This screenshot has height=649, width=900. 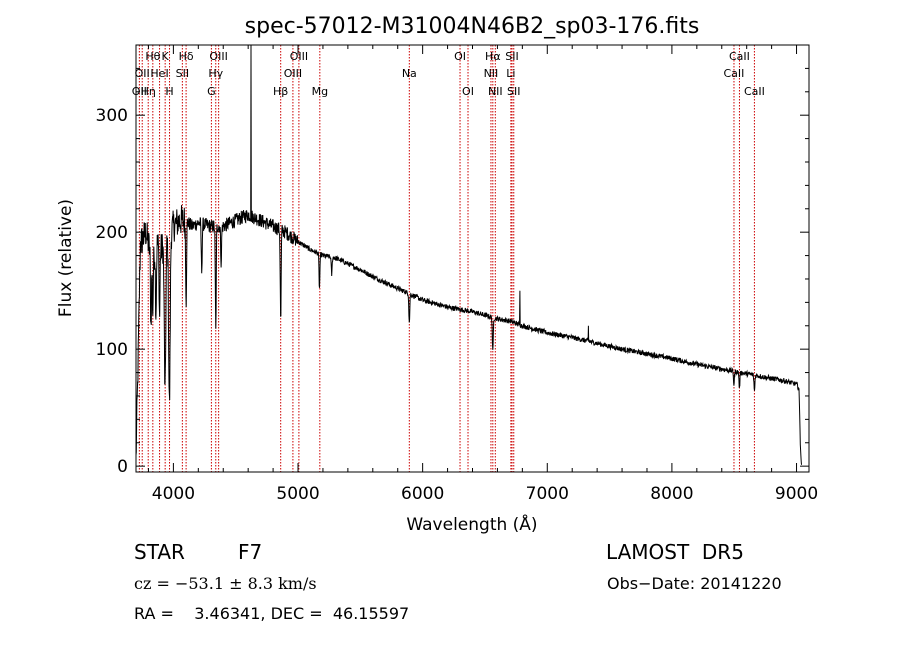 I want to click on line-marker-label: K, so click(x=166, y=56).